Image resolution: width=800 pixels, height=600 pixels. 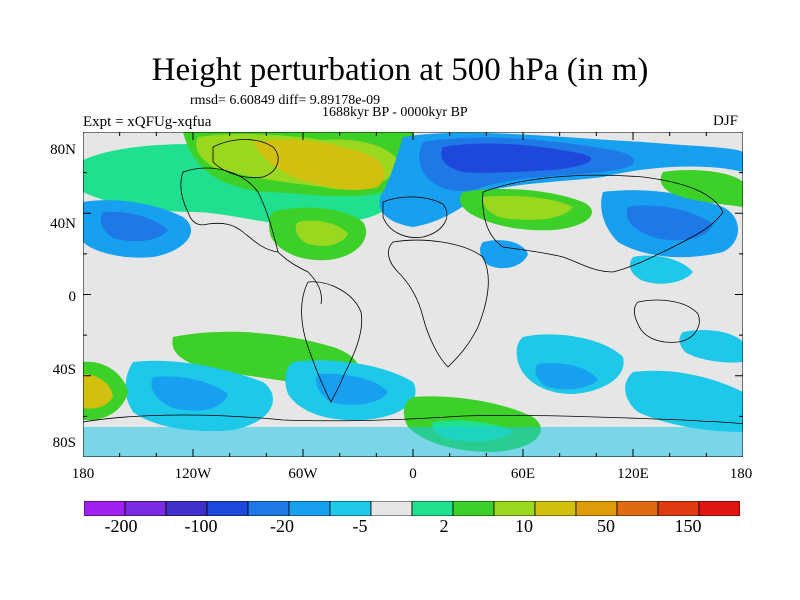 I want to click on colorbar-label: -100, so click(x=201, y=526).